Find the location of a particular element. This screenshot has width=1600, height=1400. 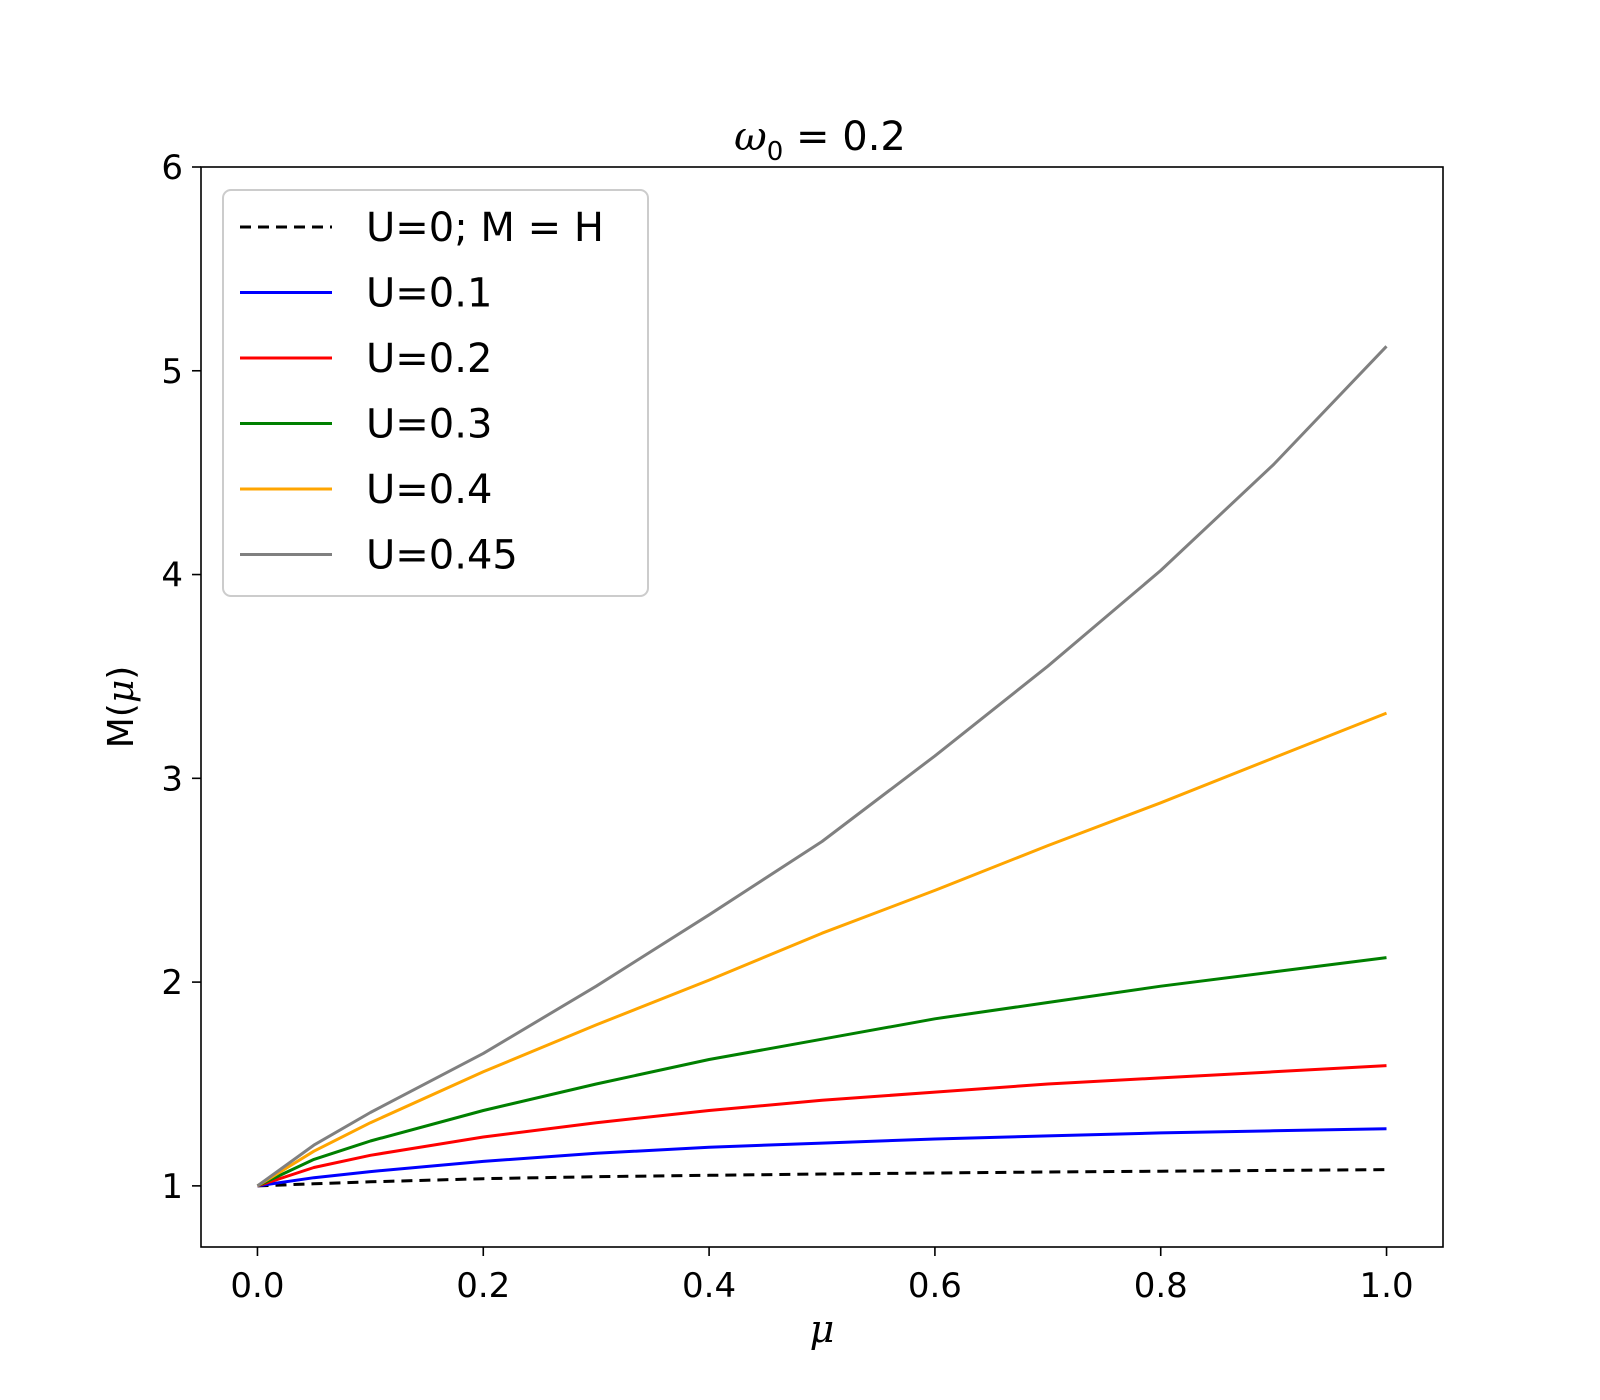

y-tick-label: 5 is located at coordinates (172, 372).